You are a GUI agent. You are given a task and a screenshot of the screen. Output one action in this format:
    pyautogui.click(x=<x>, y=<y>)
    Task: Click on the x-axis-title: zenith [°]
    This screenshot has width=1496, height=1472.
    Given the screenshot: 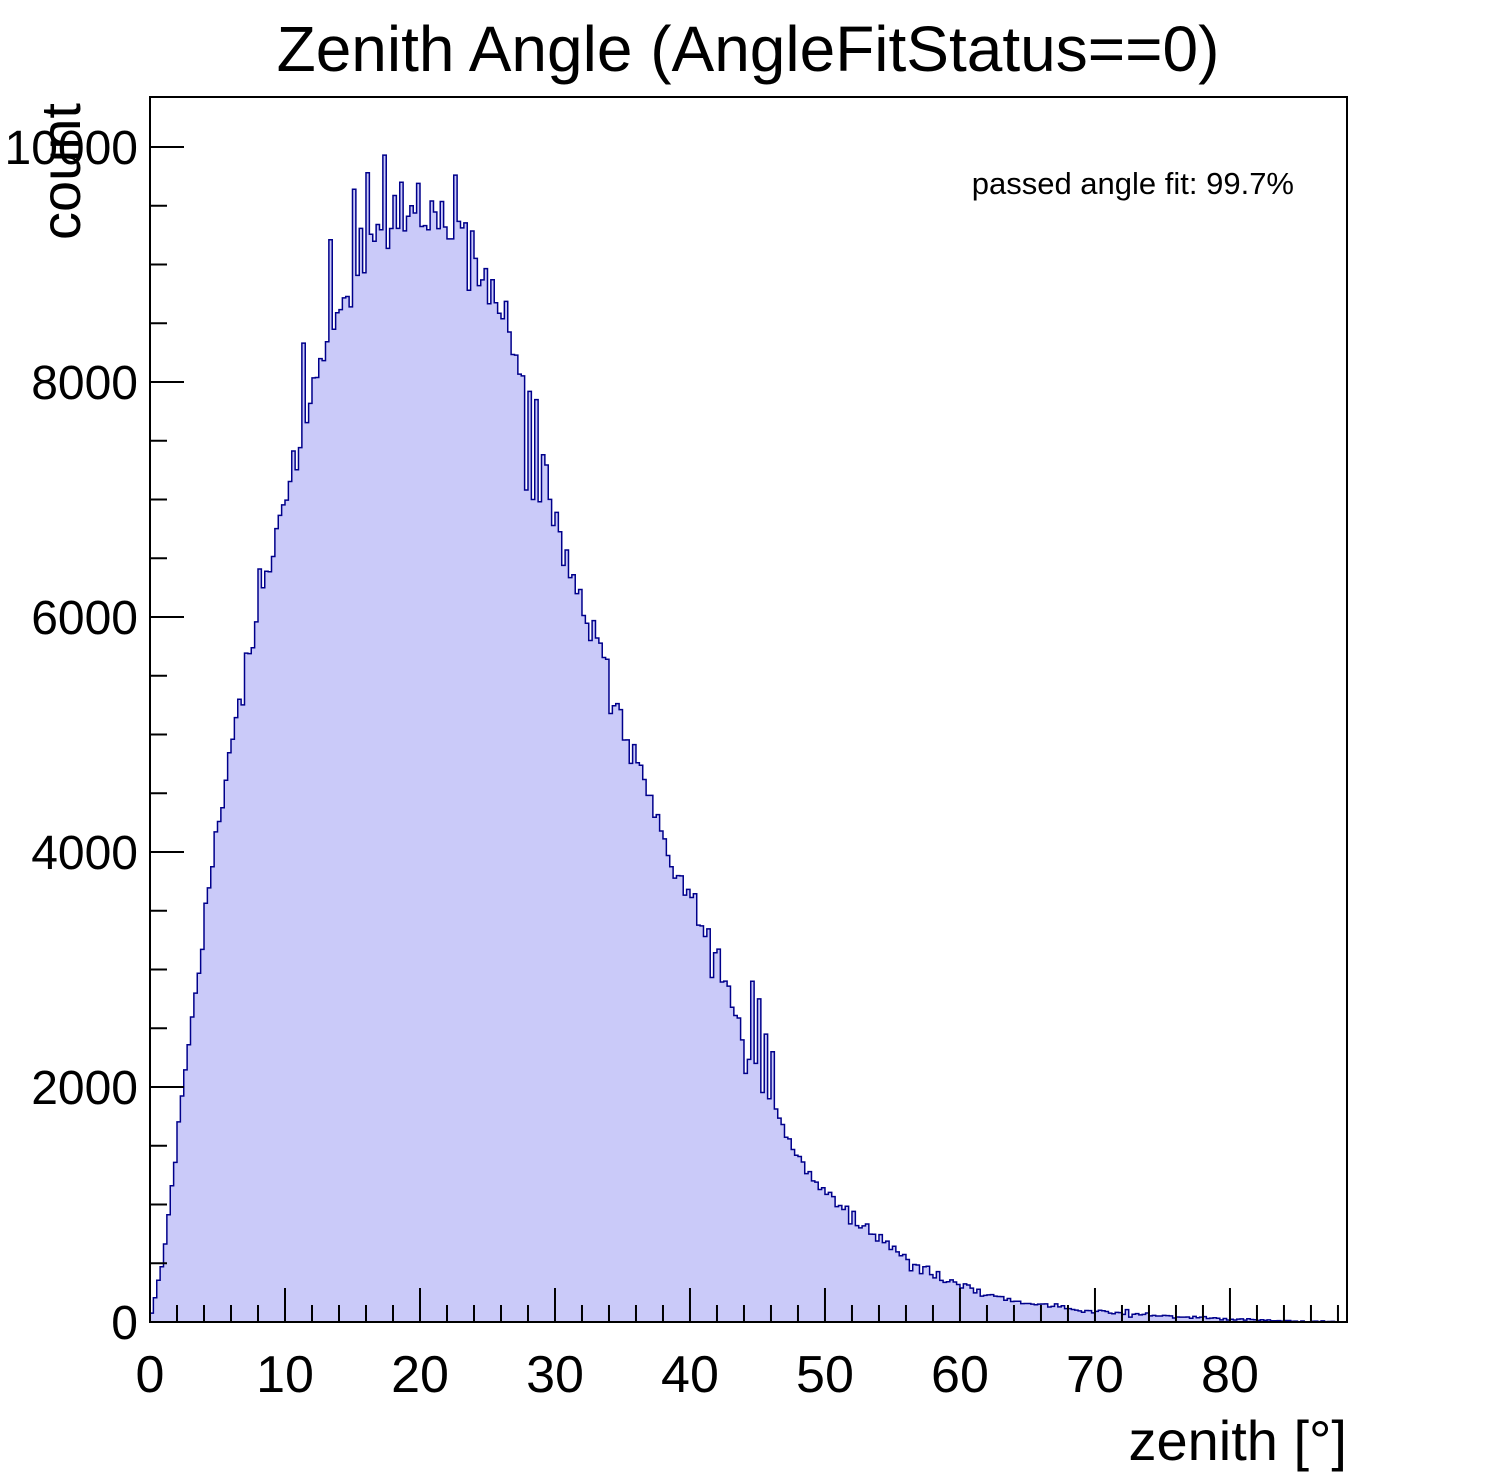 What is the action you would take?
    pyautogui.click(x=1237, y=1440)
    